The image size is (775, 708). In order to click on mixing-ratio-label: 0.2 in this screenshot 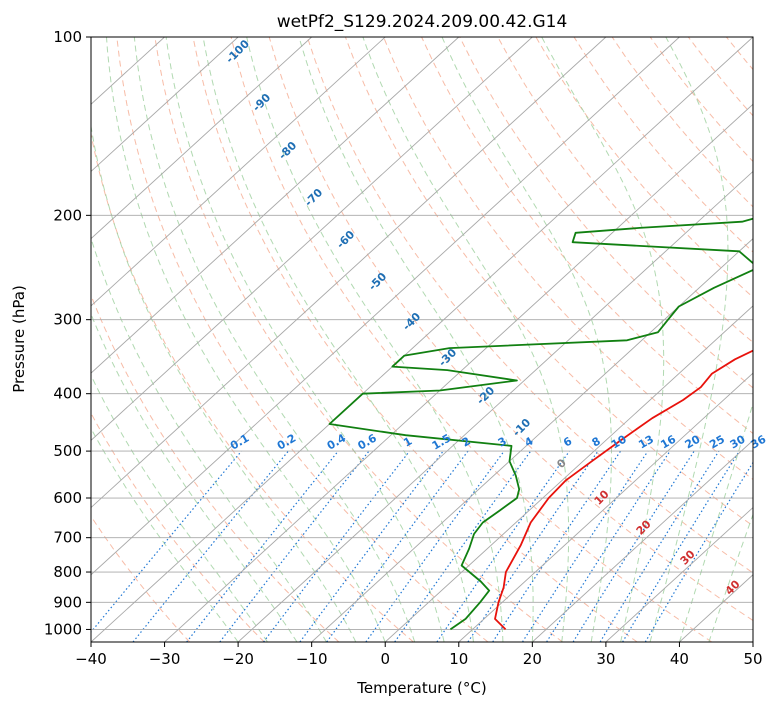, I will do `click(286, 442)`.